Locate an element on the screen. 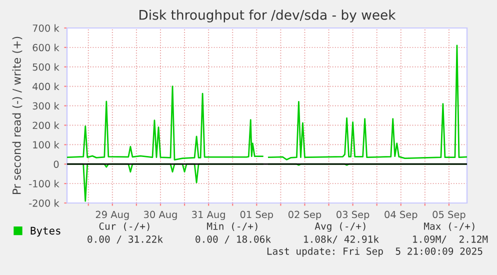  y-tick-label: 400 k is located at coordinates (46, 86).